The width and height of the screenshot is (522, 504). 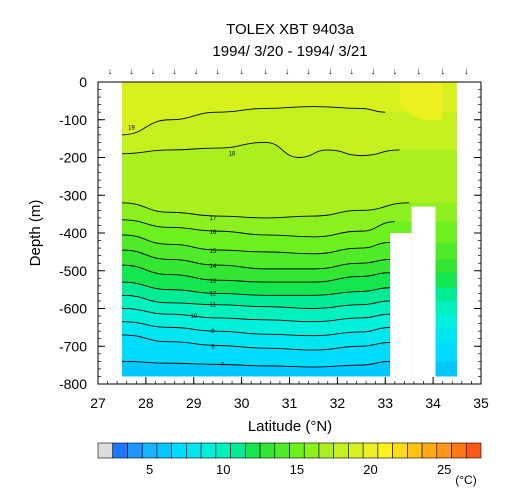 I want to click on y-tick-label--300: -300, so click(x=73, y=195).